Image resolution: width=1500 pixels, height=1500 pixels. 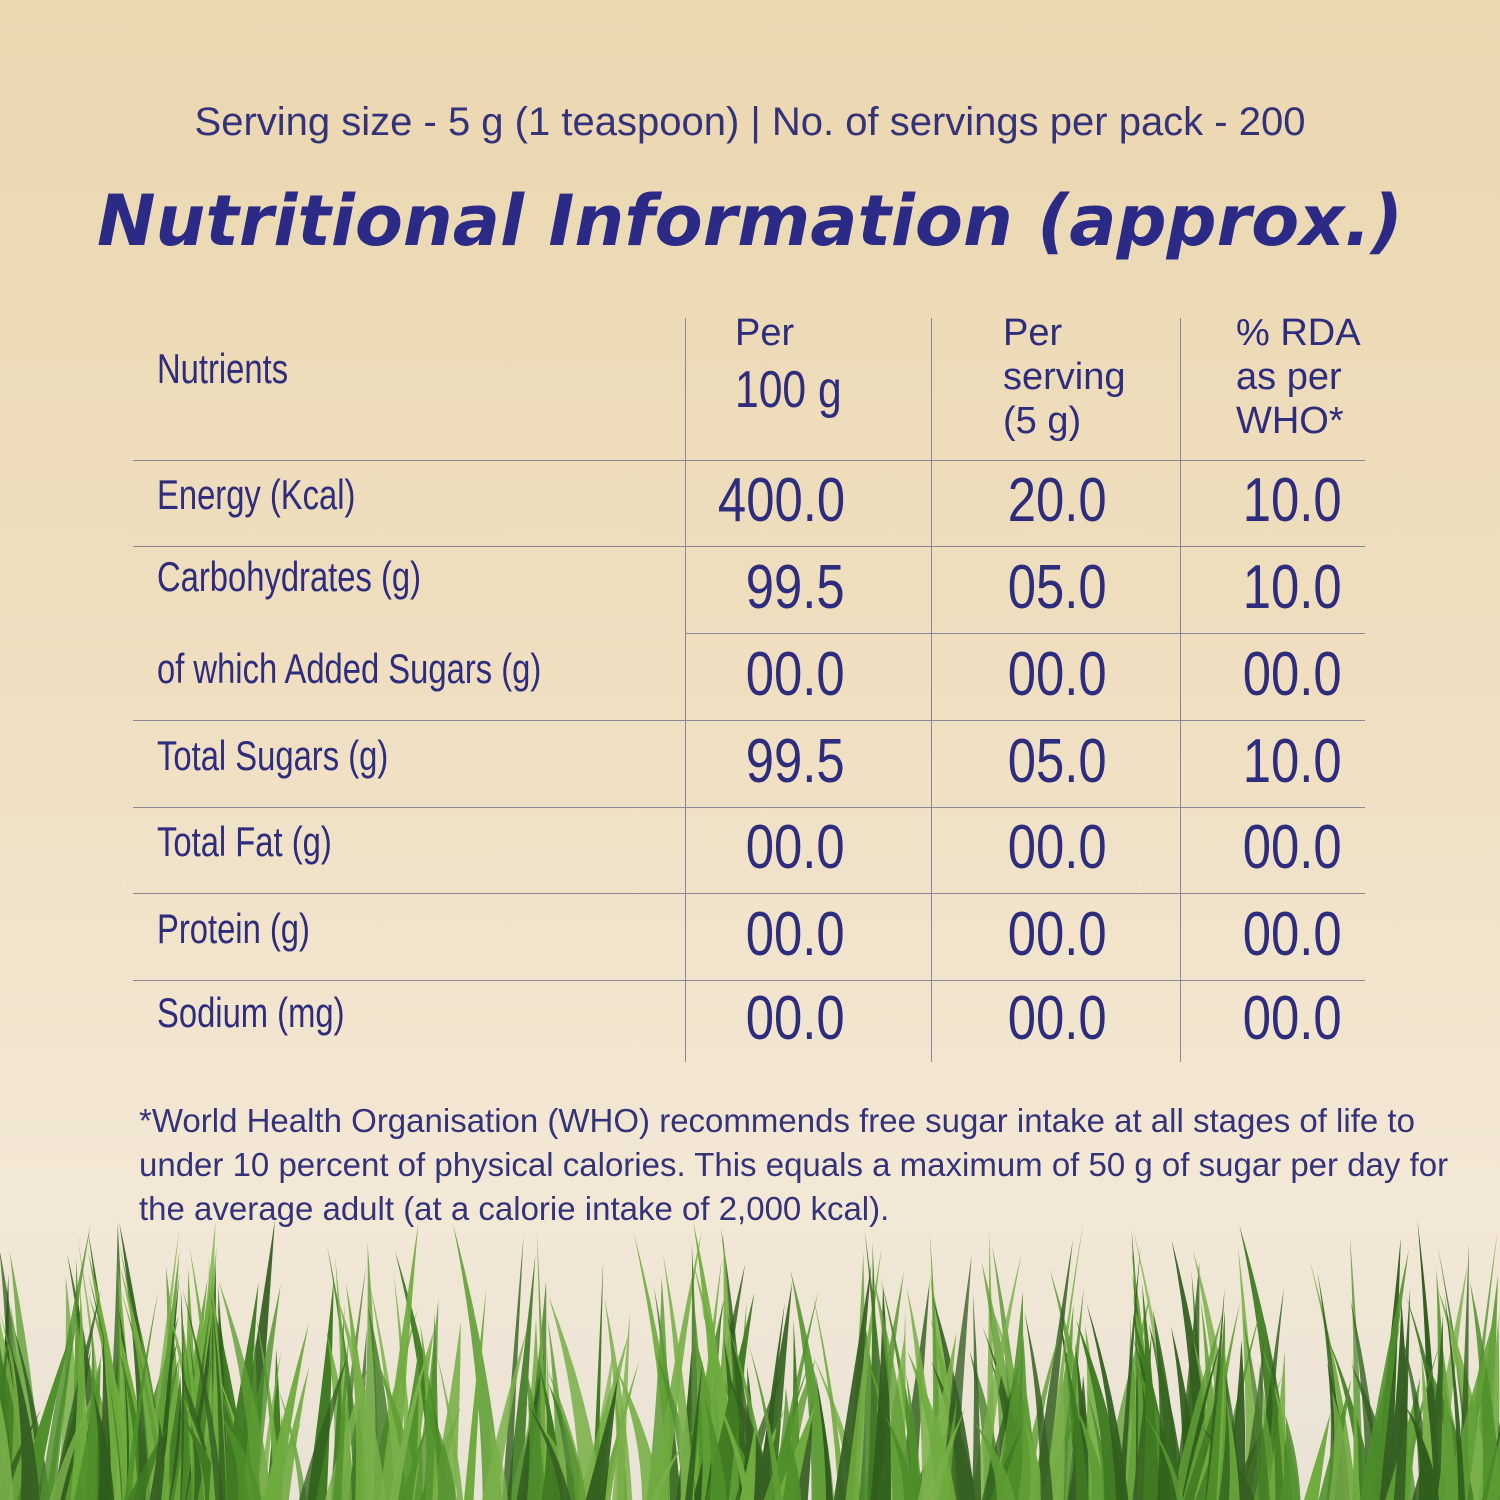 I want to click on nutrient-value: 400.0, so click(x=781, y=500).